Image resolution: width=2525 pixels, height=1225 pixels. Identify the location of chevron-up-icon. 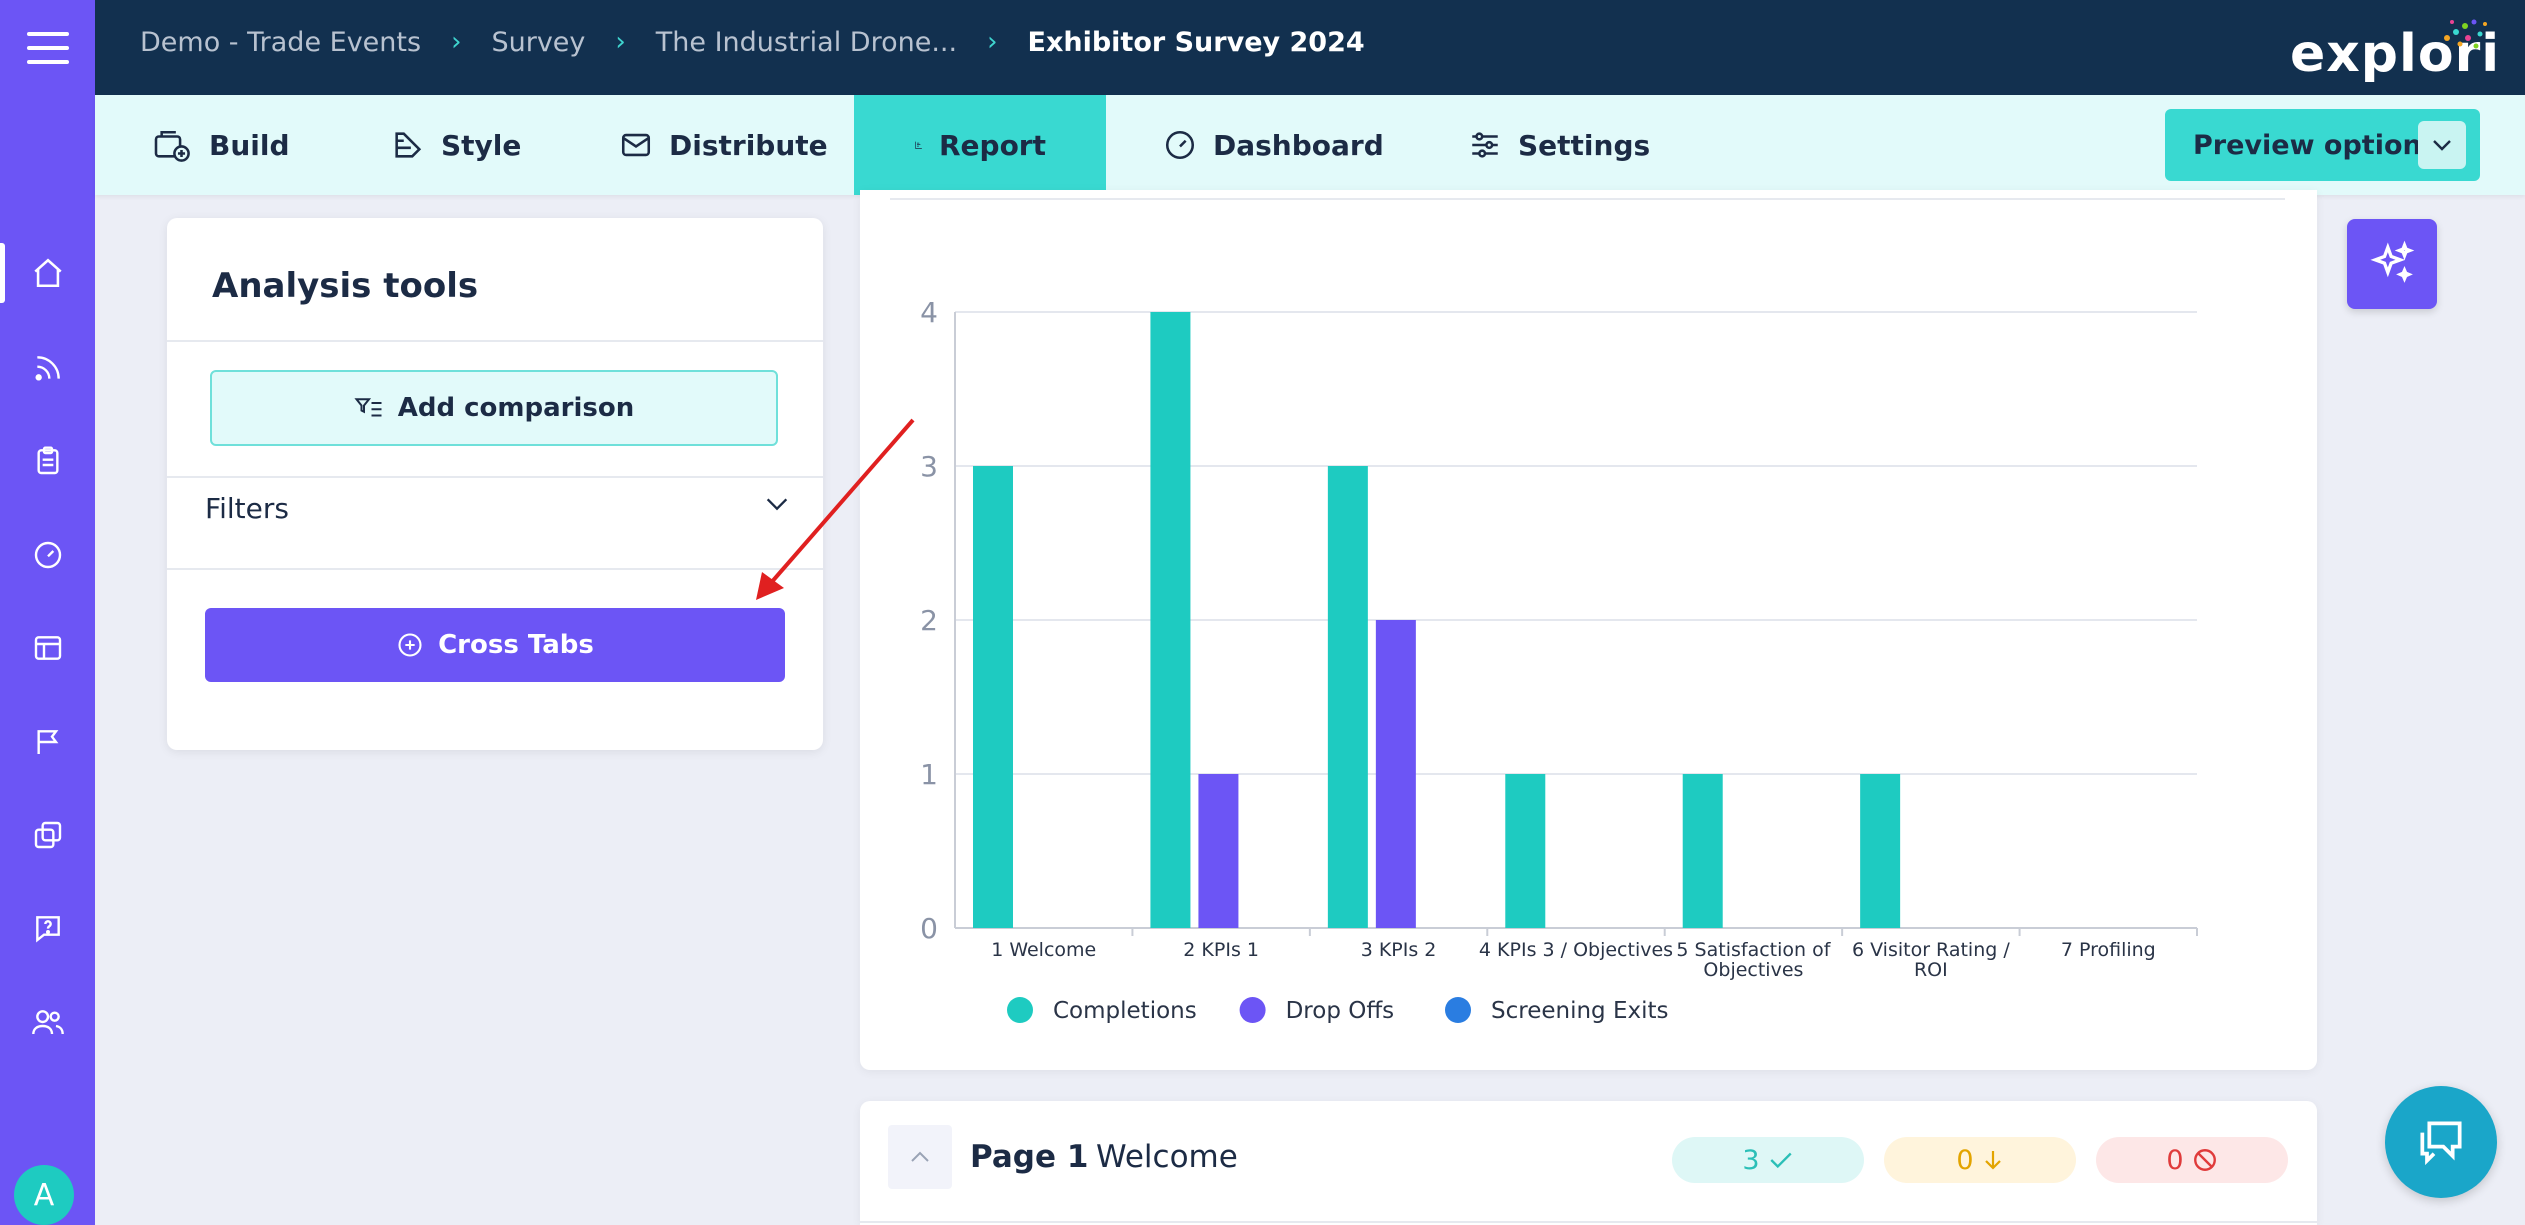
(920, 1156).